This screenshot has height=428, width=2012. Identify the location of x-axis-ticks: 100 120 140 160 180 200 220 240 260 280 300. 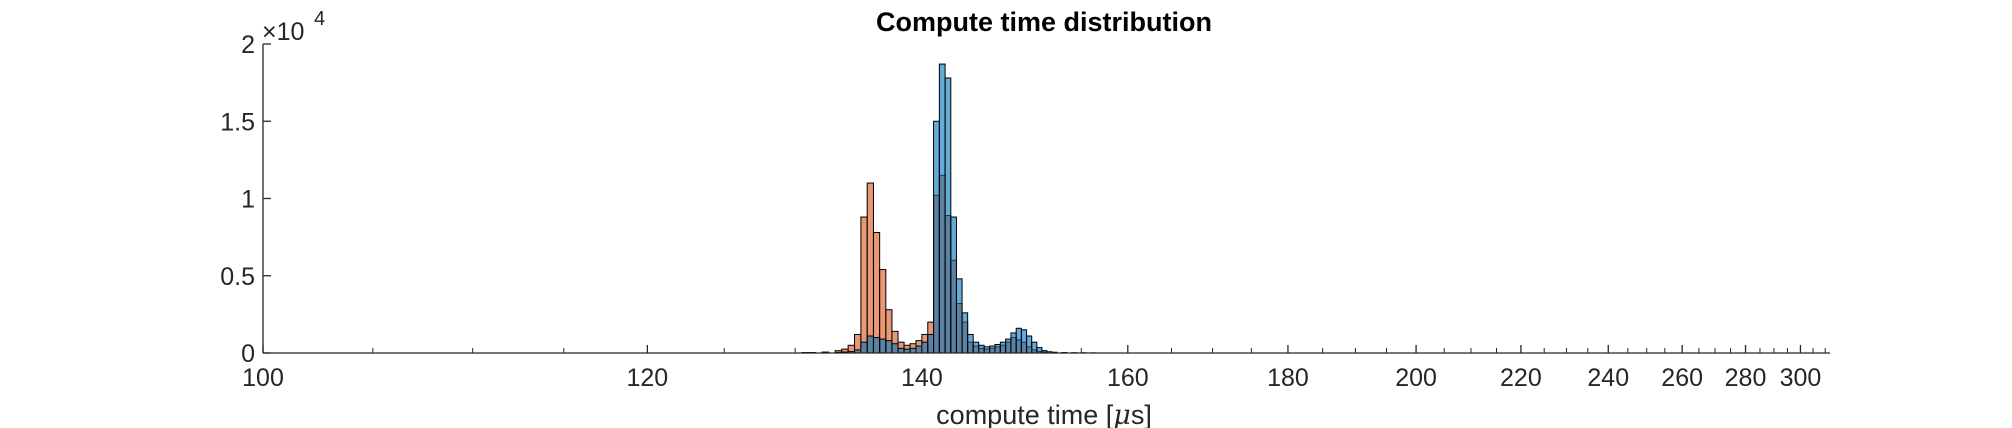
(1034, 368).